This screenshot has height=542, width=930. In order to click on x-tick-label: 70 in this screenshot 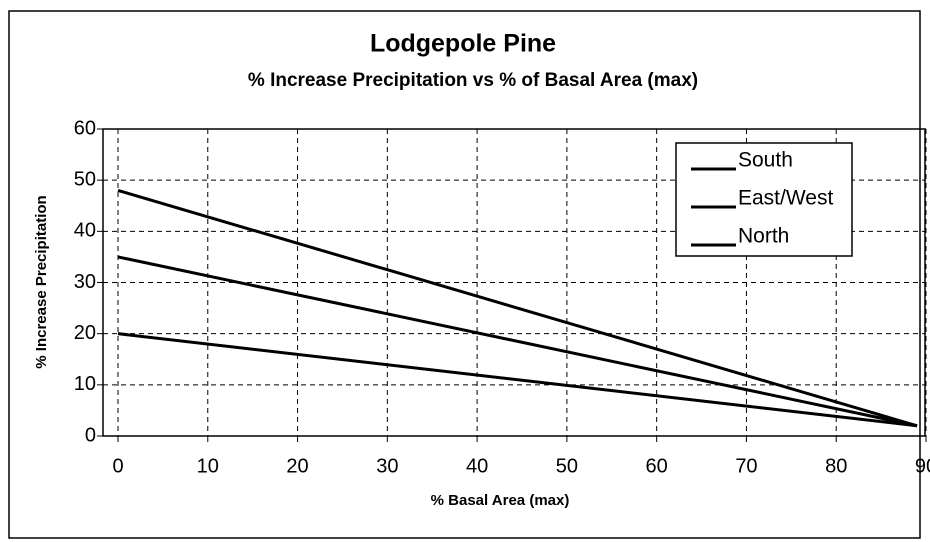, I will do `click(746, 466)`.